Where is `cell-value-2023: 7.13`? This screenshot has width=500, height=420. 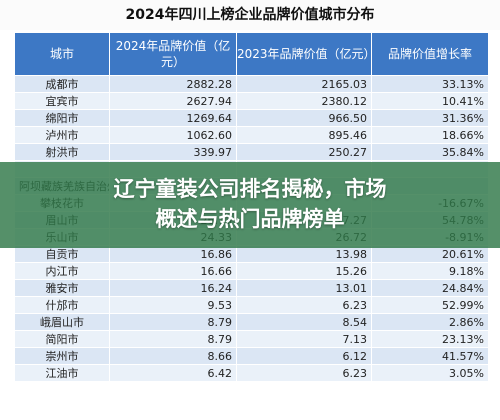 cell-value-2023: 7.13 is located at coordinates (304, 339).